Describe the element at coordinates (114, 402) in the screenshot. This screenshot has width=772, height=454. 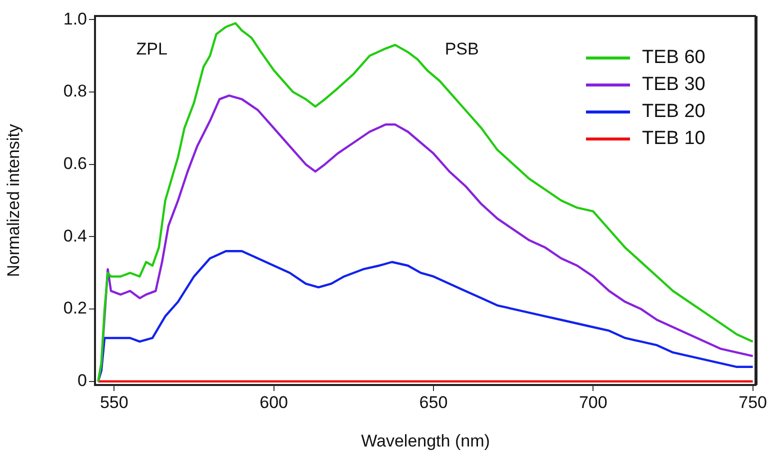
I see `x-tick-label: 550` at that location.